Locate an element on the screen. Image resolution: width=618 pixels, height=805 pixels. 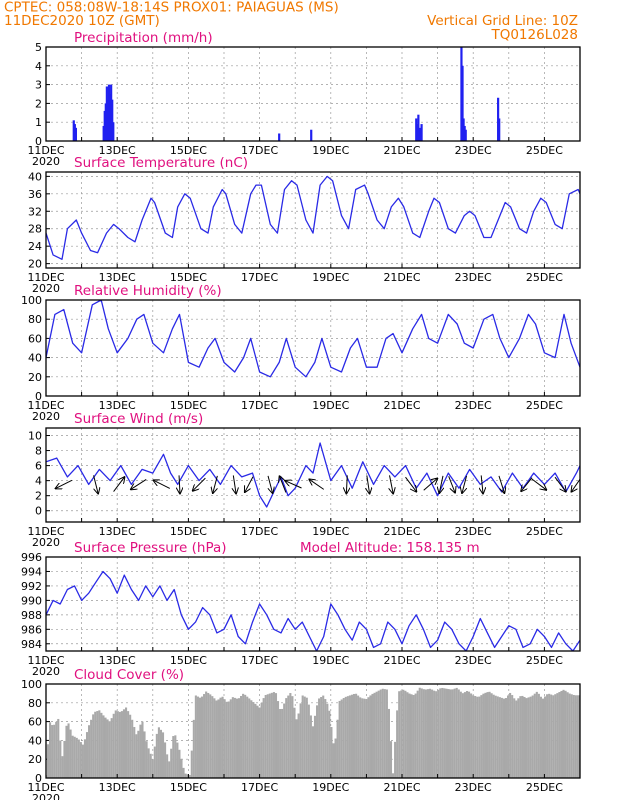
rh-xtick-label: 15DEC is located at coordinates (188, 405).